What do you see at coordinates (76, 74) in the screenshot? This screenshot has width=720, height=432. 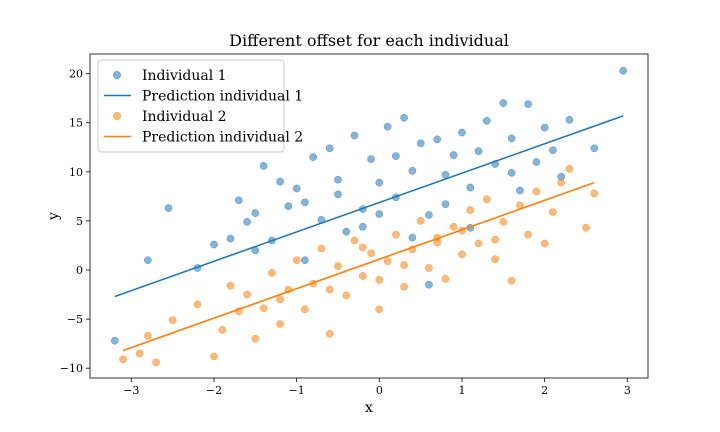 I see `y-tick-label: 20` at bounding box center [76, 74].